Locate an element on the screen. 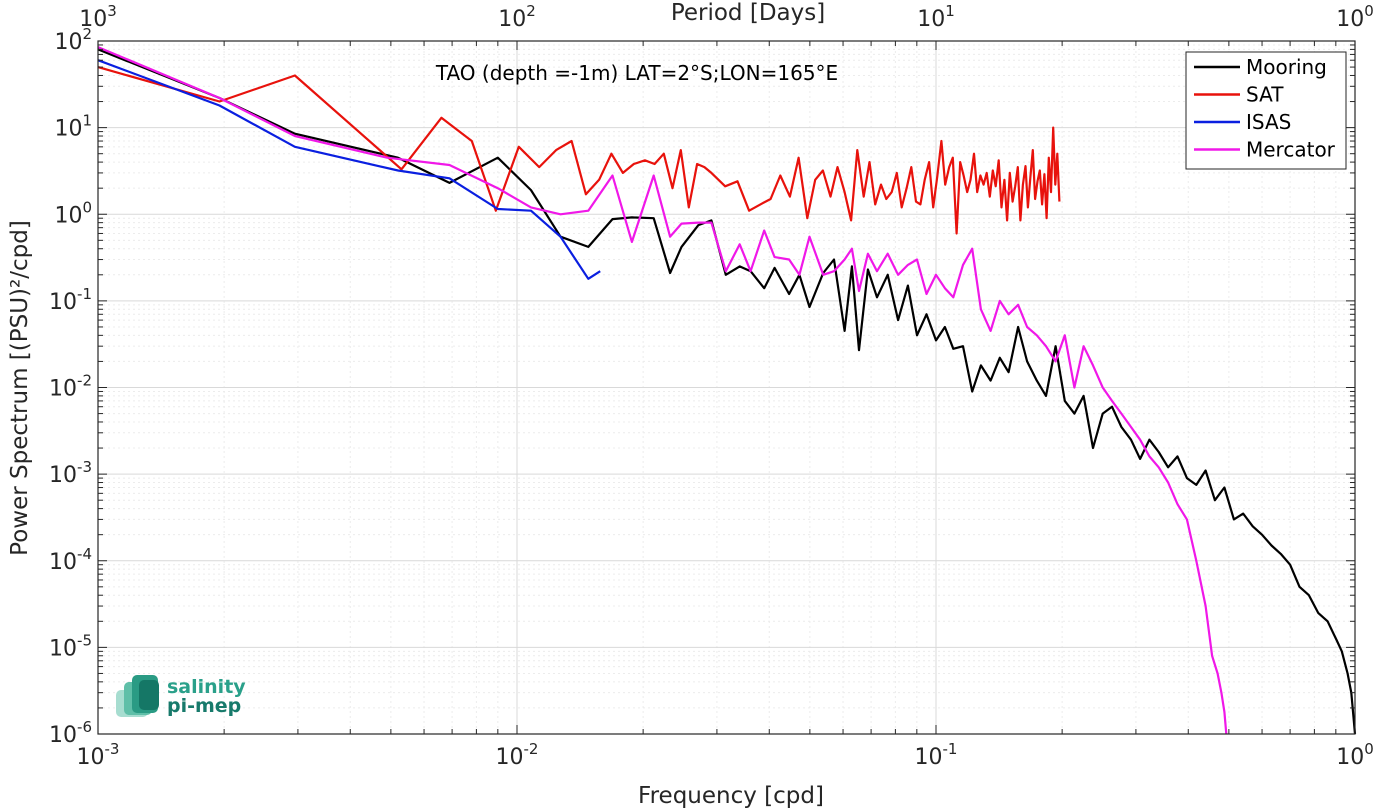  y-tick-label: 10⁻⁵ is located at coordinates (70, 646).